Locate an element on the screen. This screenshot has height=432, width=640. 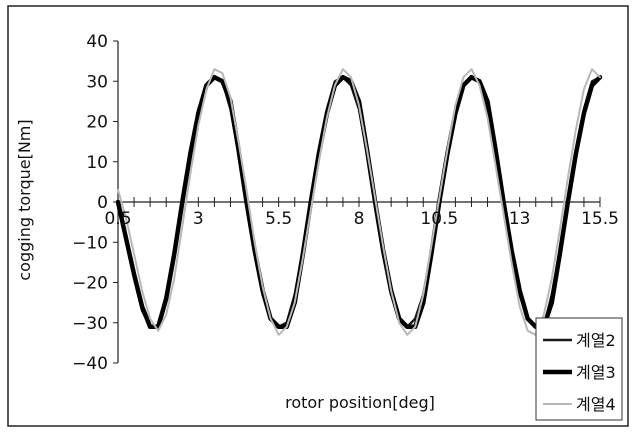
y-tick-label-0: 40 is located at coordinates (97, 42).